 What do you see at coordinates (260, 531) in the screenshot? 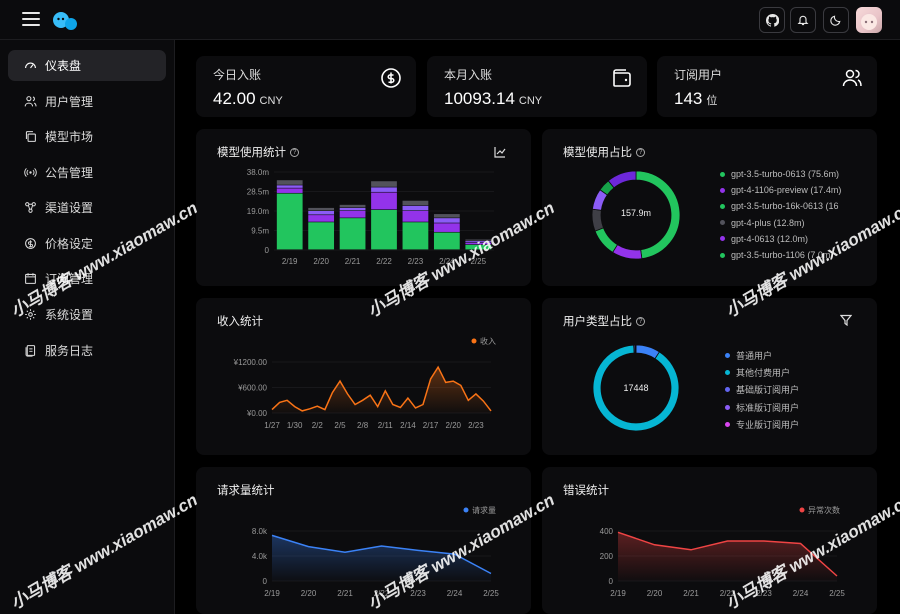
I see `y-tick-label: 8.0k` at bounding box center [260, 531].